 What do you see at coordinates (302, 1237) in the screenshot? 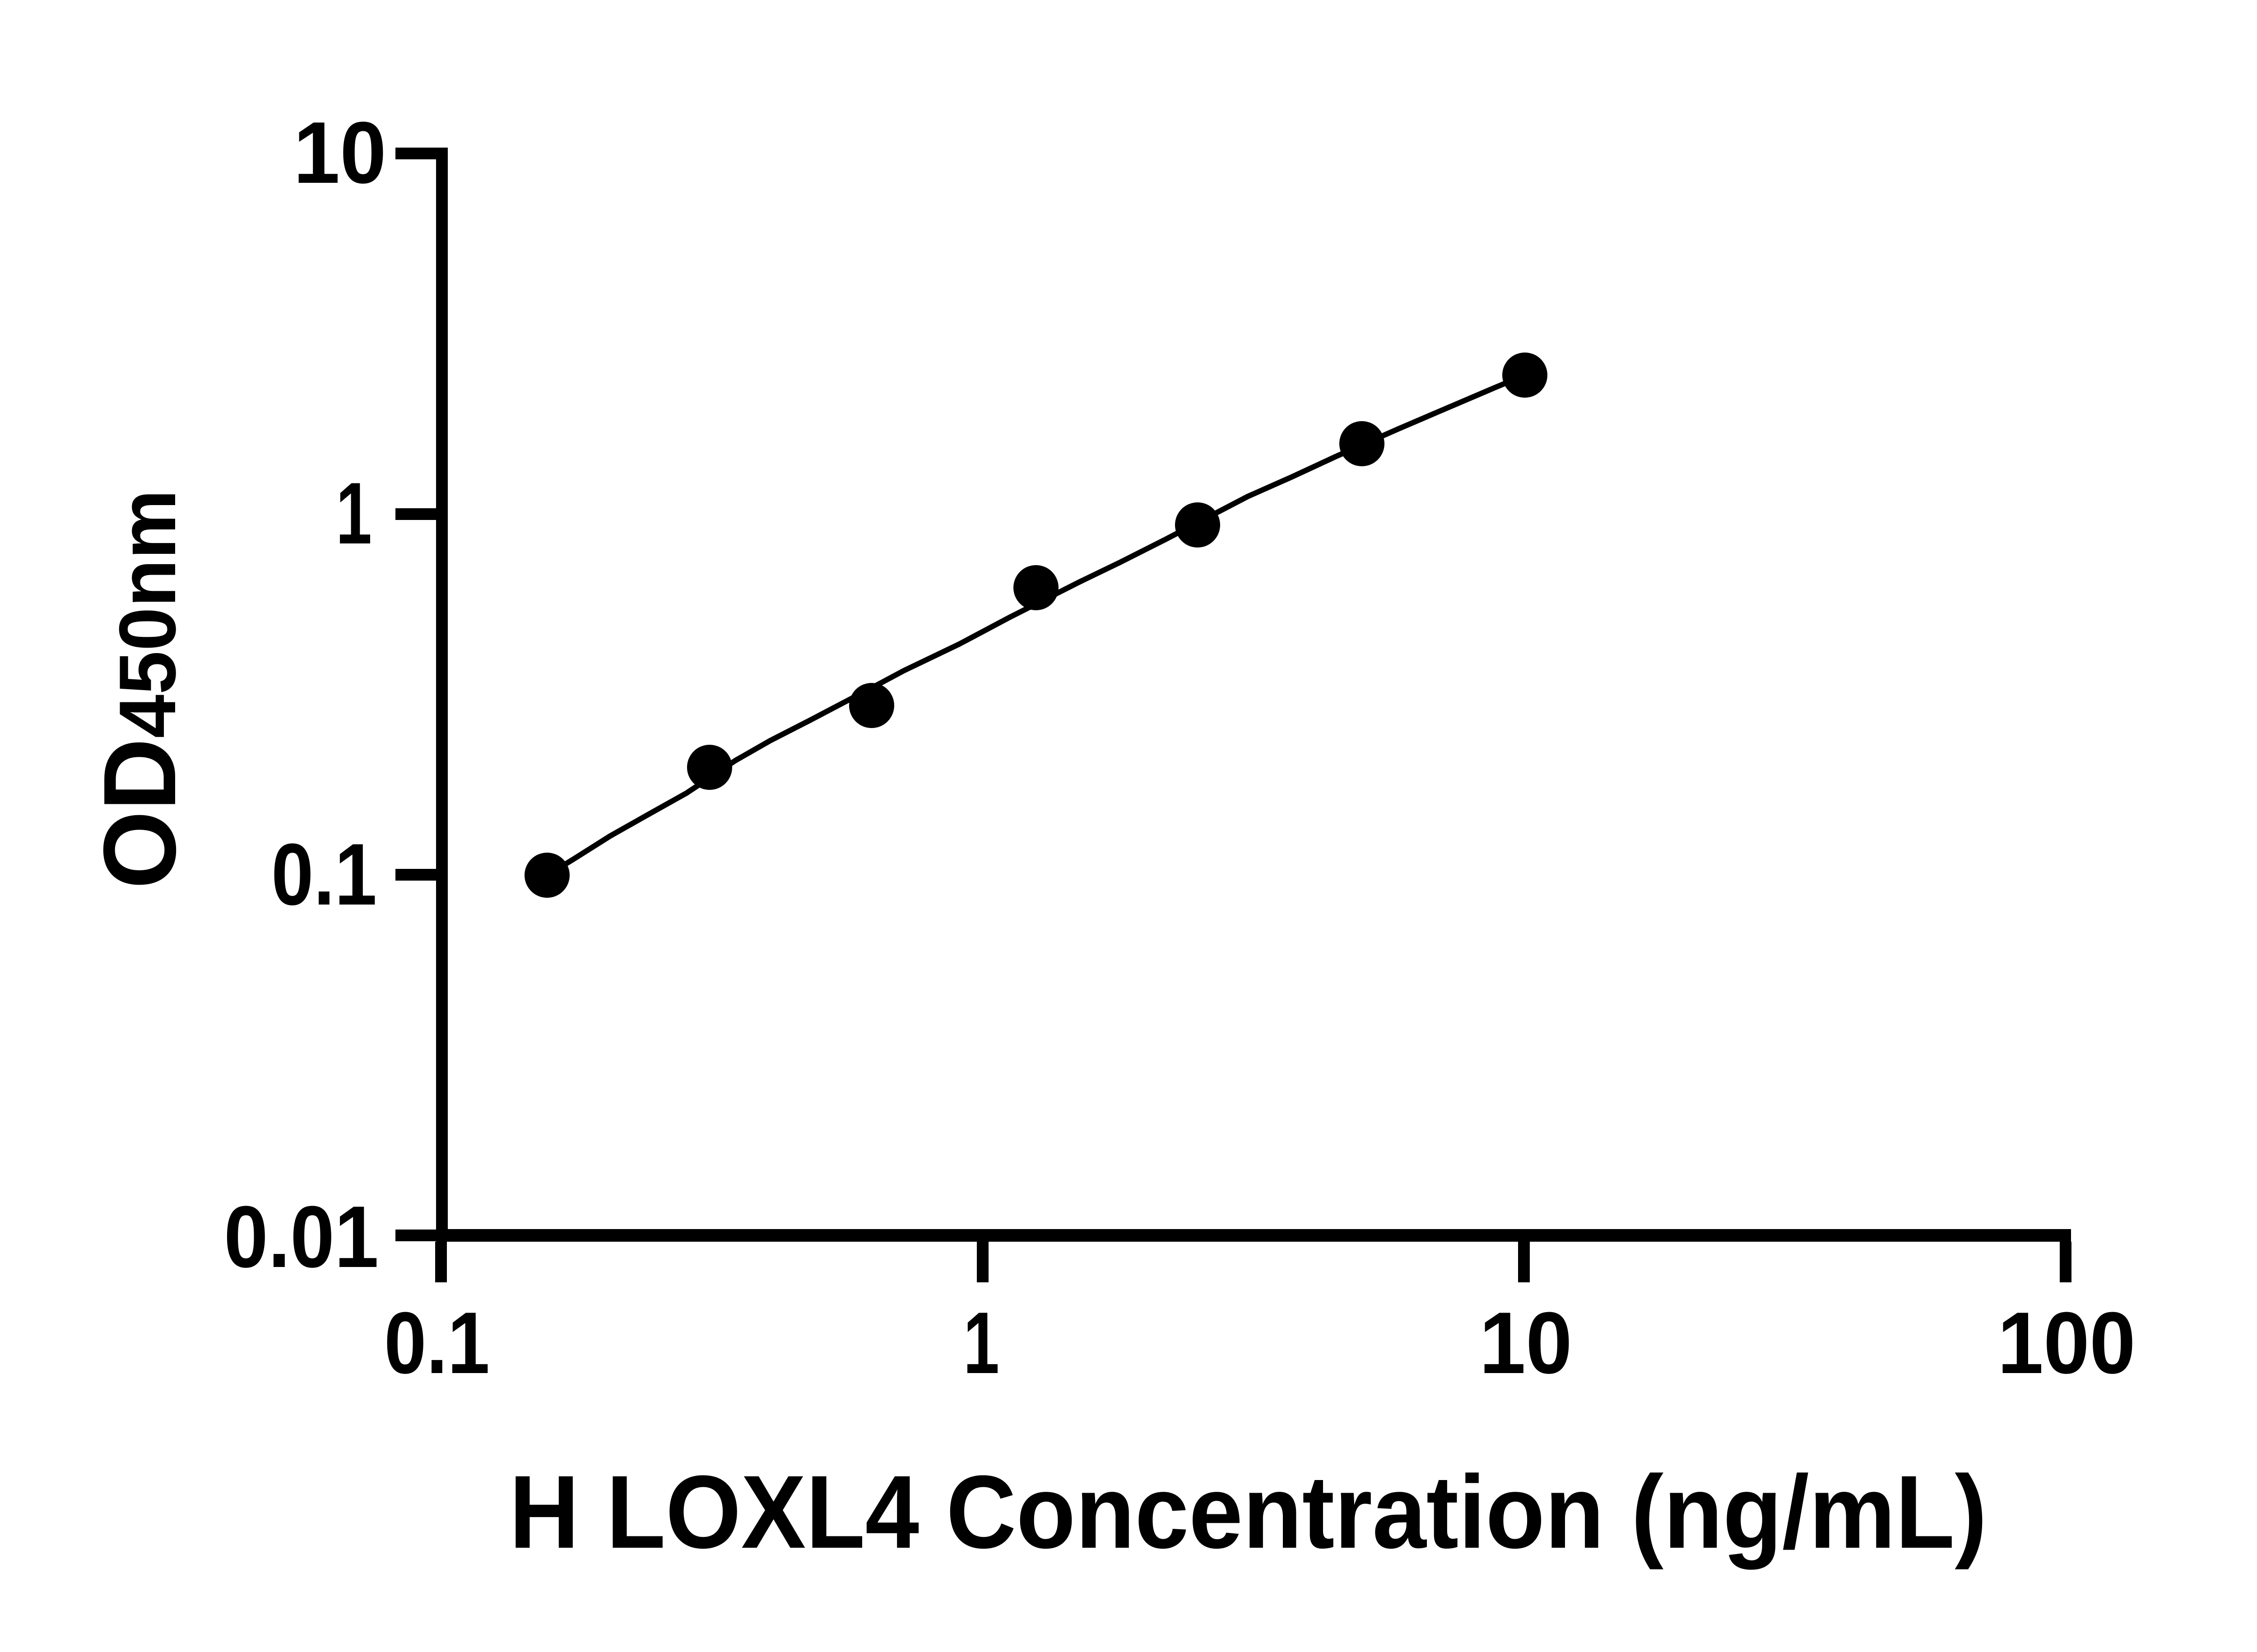
I see `svg-text: 0.01` at bounding box center [302, 1237].